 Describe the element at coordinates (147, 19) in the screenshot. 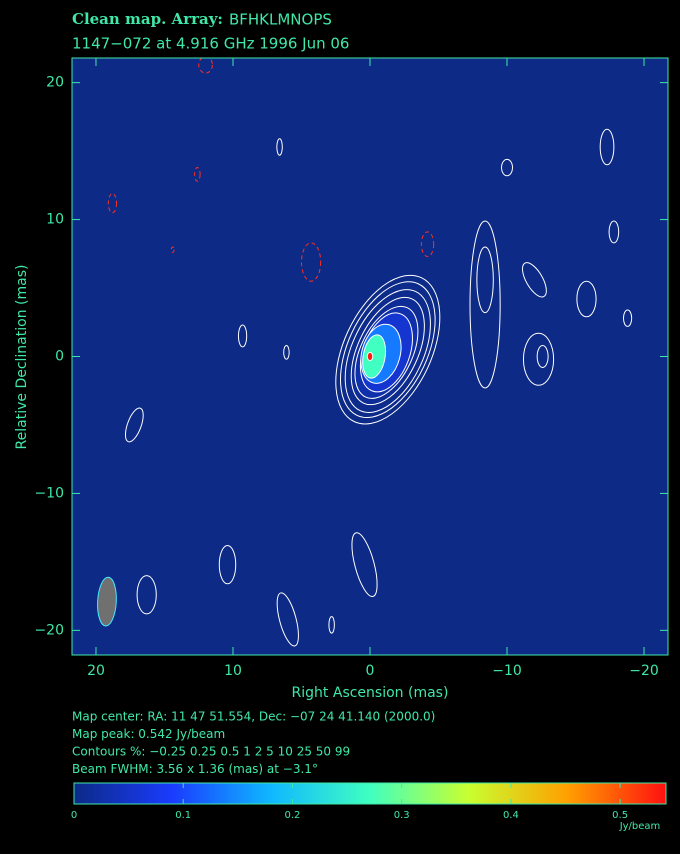

I see `chart-title: Clean map. Array:` at that location.